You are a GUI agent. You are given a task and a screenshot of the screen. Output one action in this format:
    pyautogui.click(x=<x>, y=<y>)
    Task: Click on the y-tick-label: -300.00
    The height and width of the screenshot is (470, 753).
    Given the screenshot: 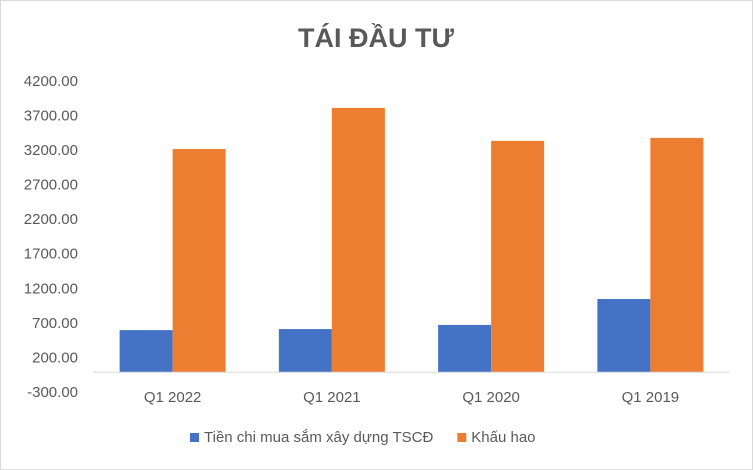 What is the action you would take?
    pyautogui.click(x=52, y=392)
    